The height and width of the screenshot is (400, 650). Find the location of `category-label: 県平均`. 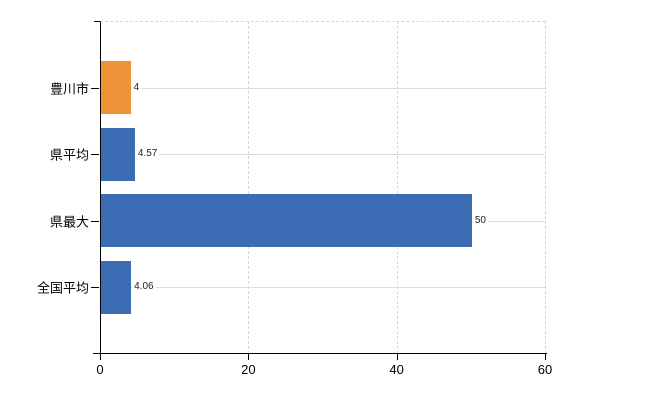

category-label: 県平均 is located at coordinates (69, 155).